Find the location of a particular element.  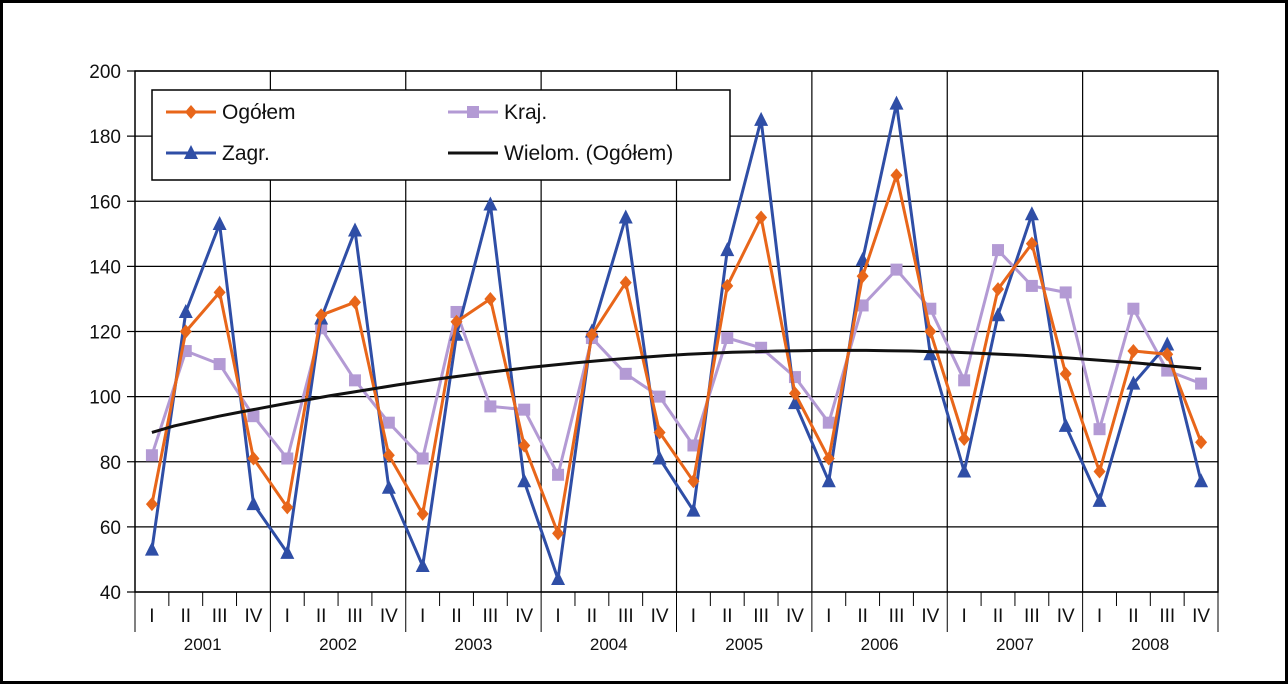

y-tick-label-140: 140 is located at coordinates (105, 267).